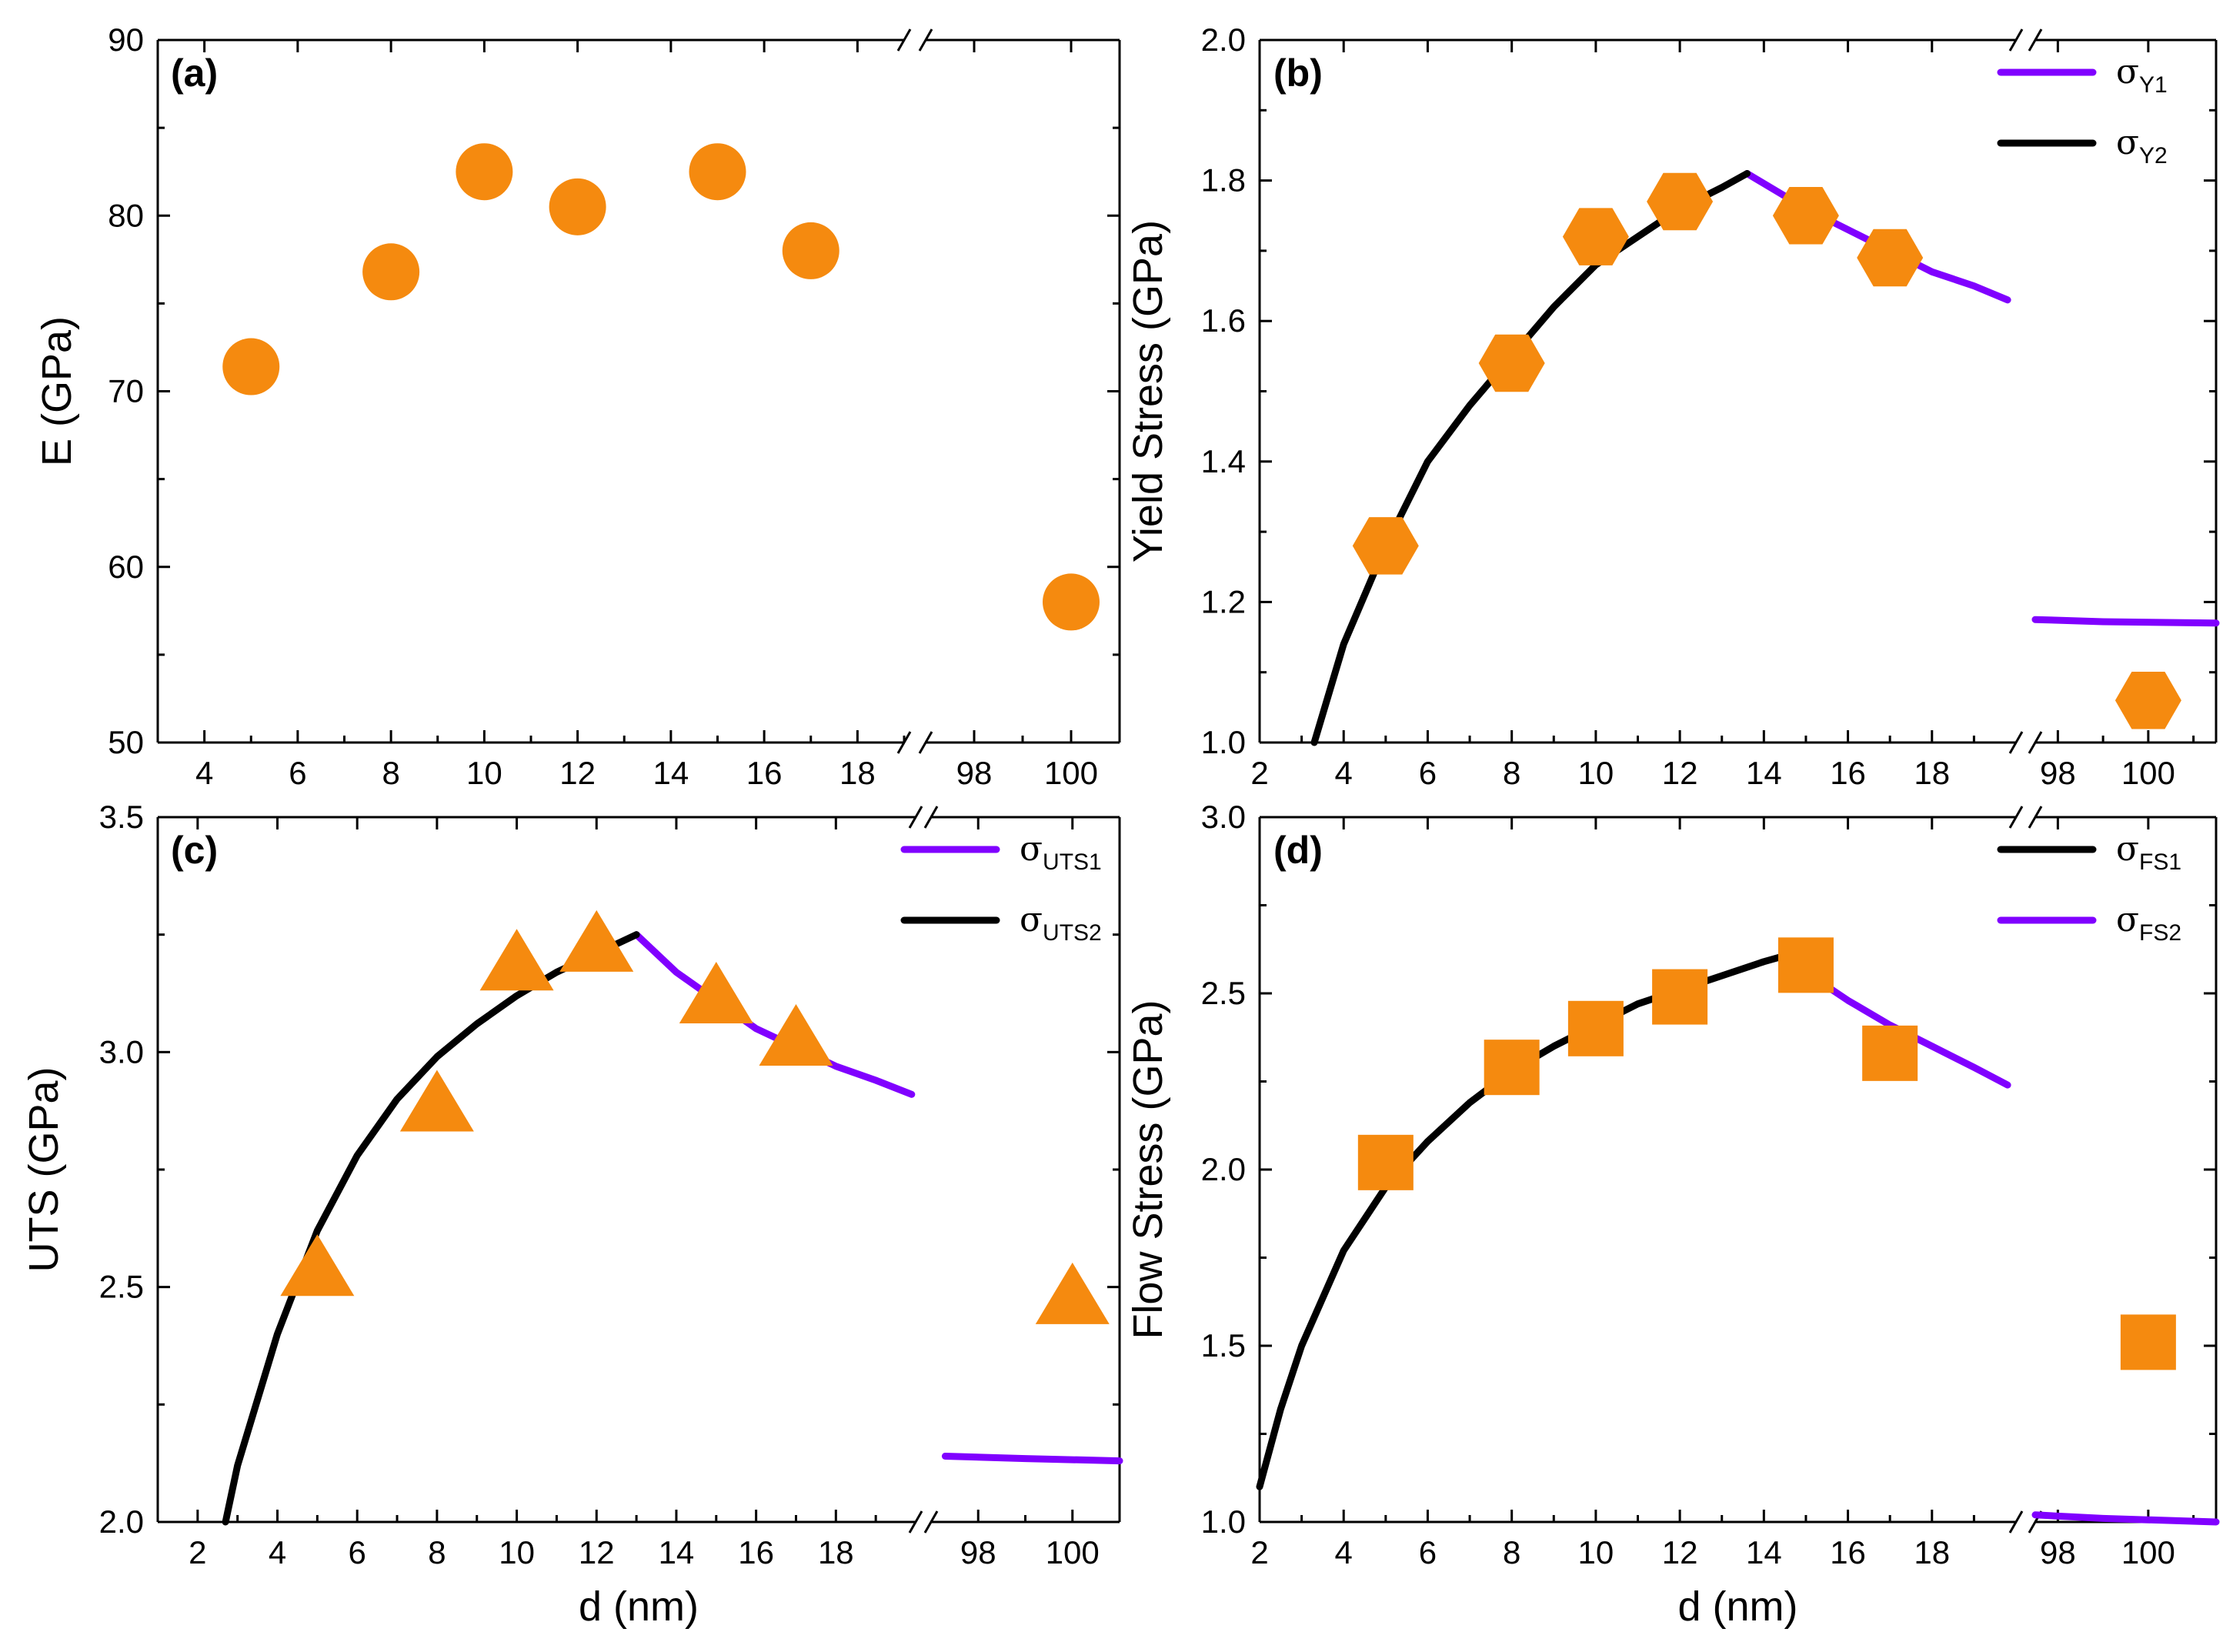  Describe the element at coordinates (1072, 862) in the screenshot. I see `legend-subscript: UTS1` at that location.